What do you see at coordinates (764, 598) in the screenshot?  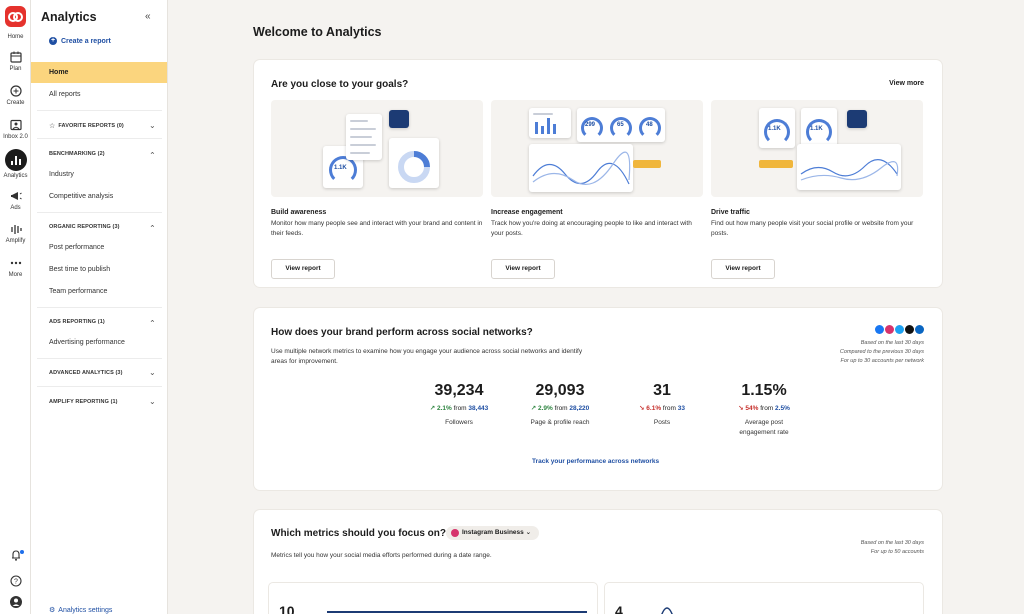 I see `metric-chart-panel: 4` at bounding box center [764, 598].